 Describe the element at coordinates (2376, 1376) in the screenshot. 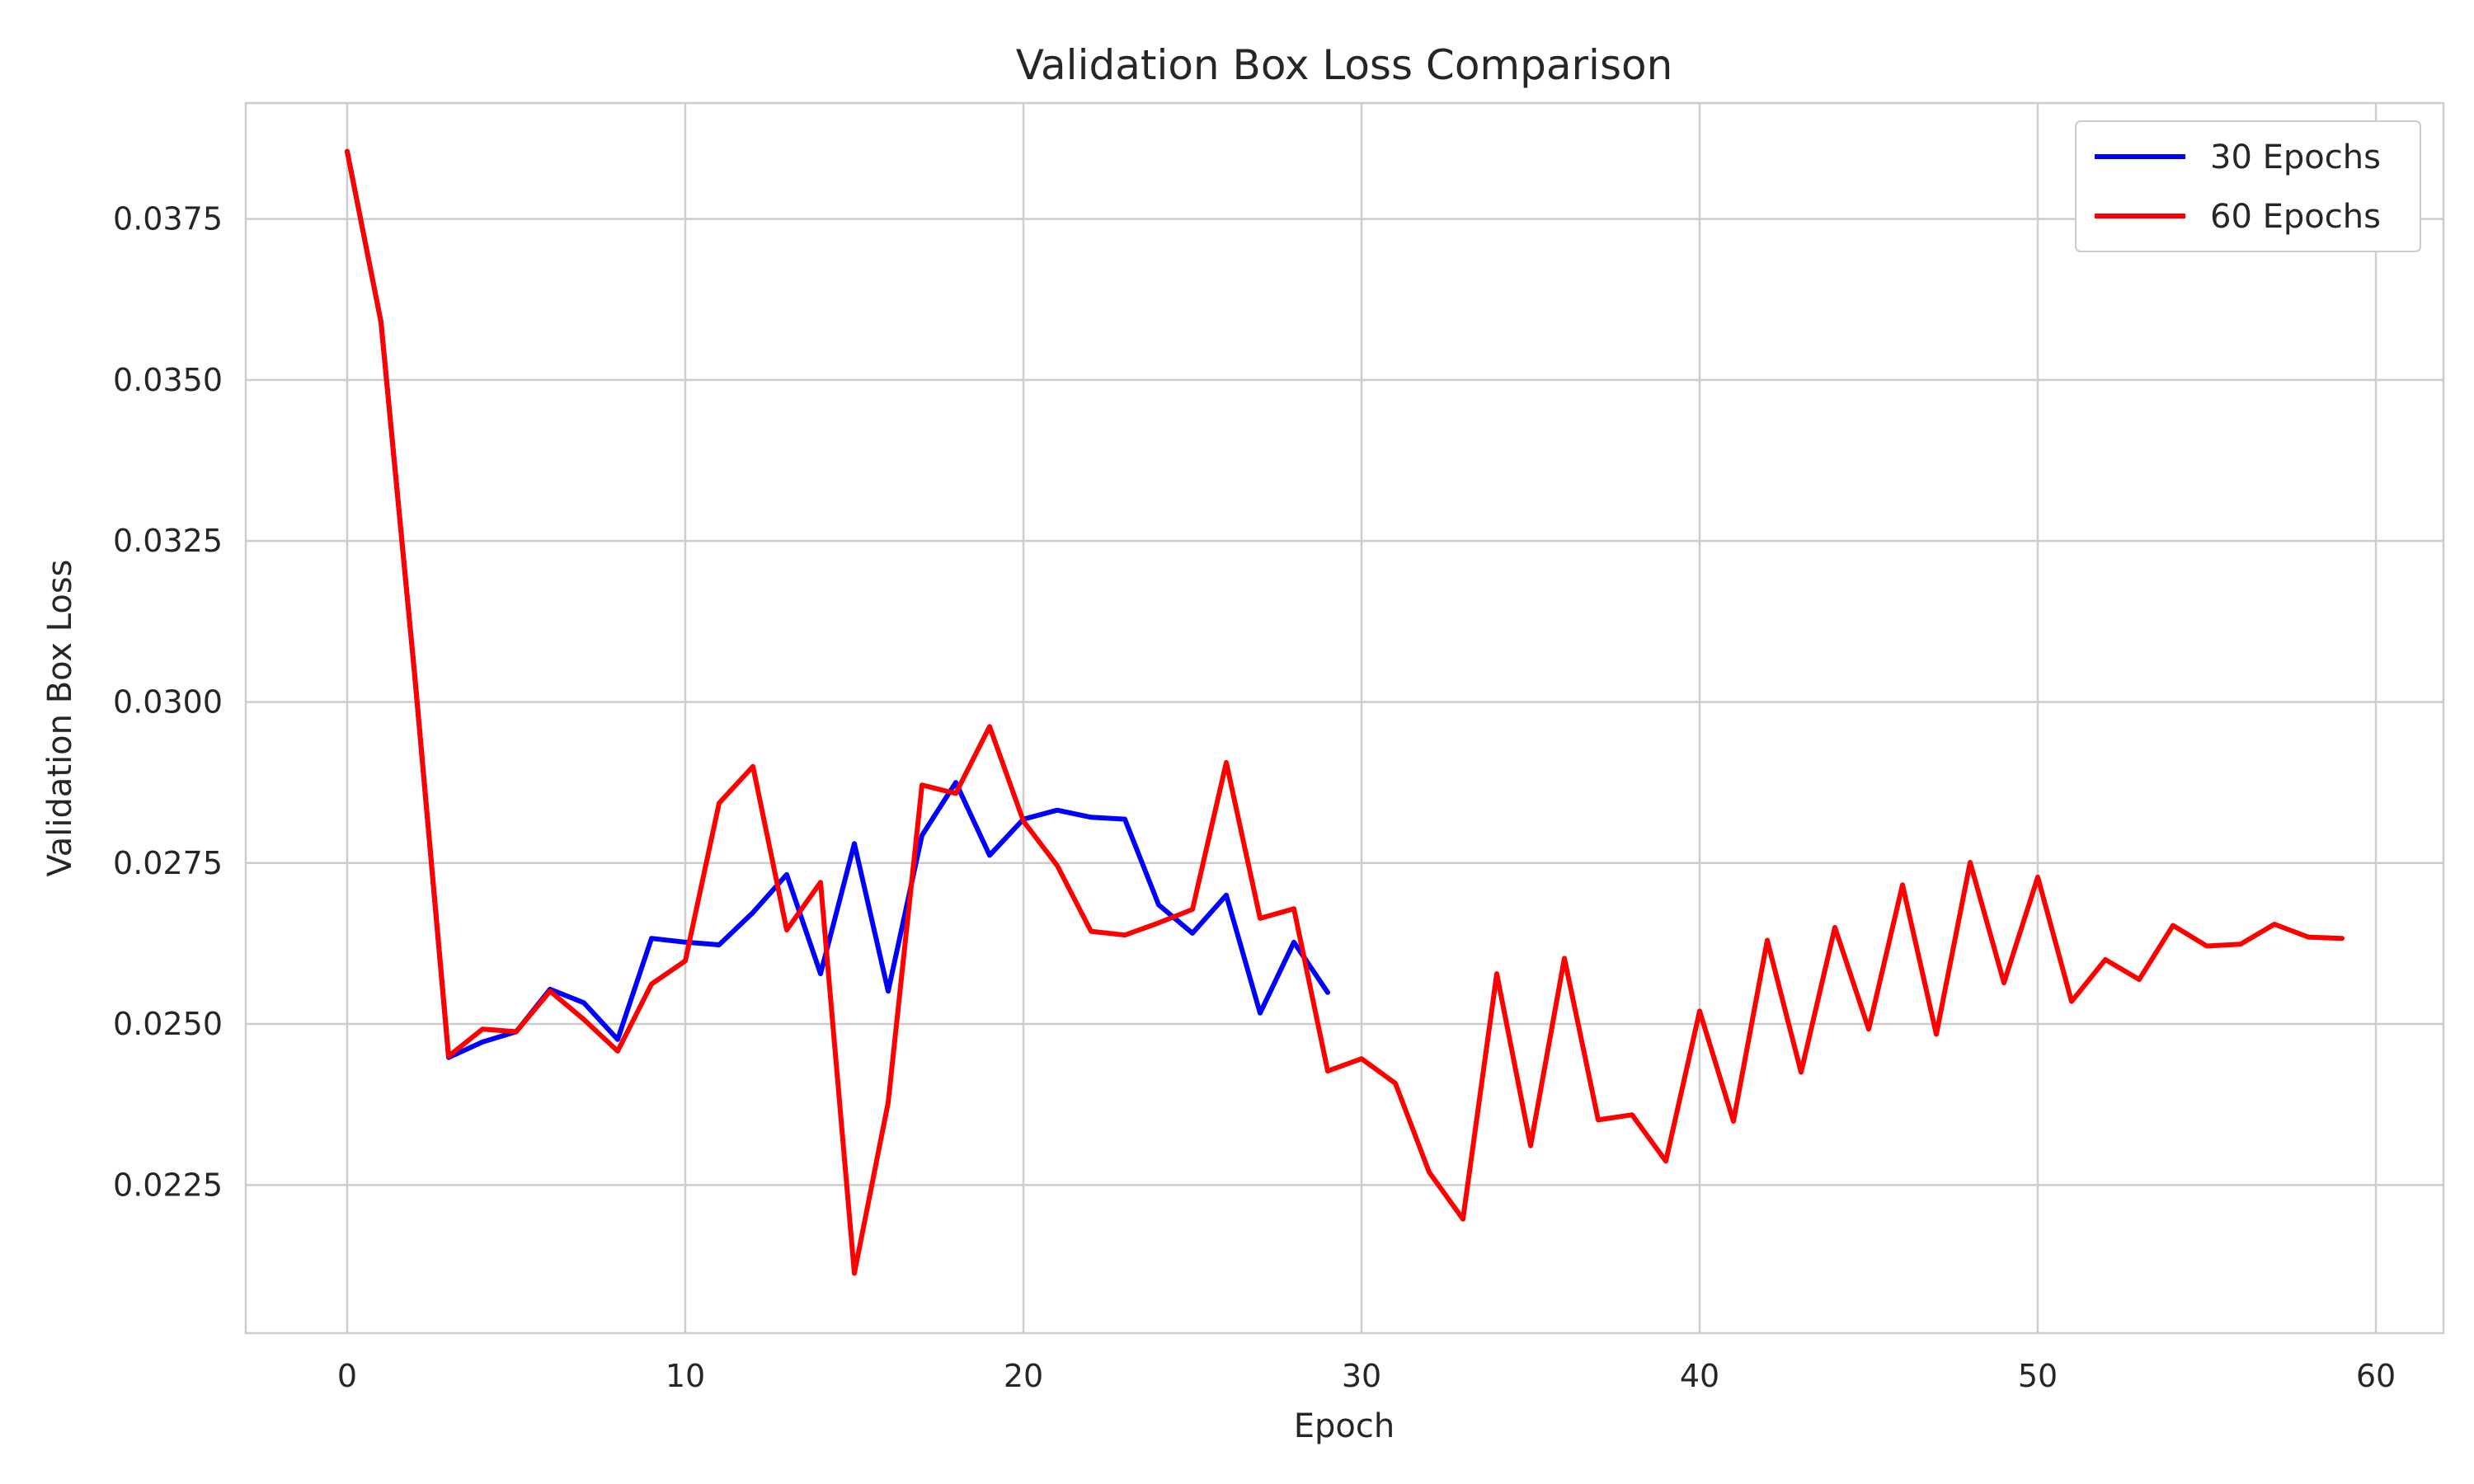

I see `x-tick-label: 60` at that location.